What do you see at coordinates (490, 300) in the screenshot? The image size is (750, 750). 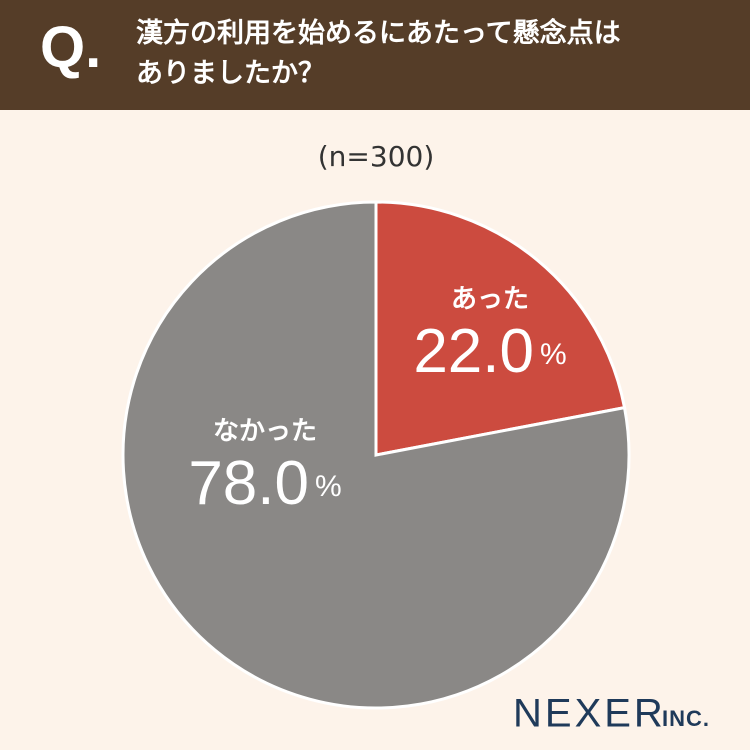 I see `slice-label: あった` at bounding box center [490, 300].